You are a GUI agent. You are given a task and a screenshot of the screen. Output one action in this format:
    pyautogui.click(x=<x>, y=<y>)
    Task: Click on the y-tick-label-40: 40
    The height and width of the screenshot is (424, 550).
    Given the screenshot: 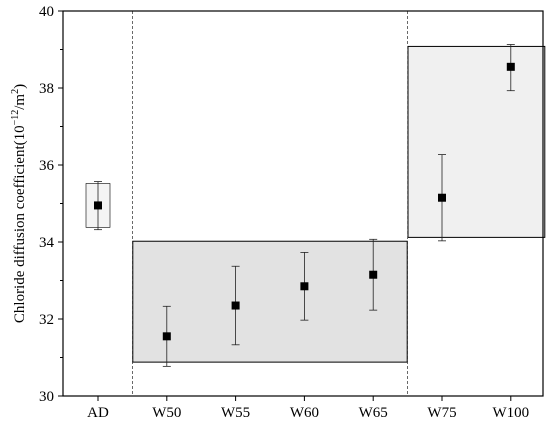 What is the action you would take?
    pyautogui.click(x=46, y=12)
    